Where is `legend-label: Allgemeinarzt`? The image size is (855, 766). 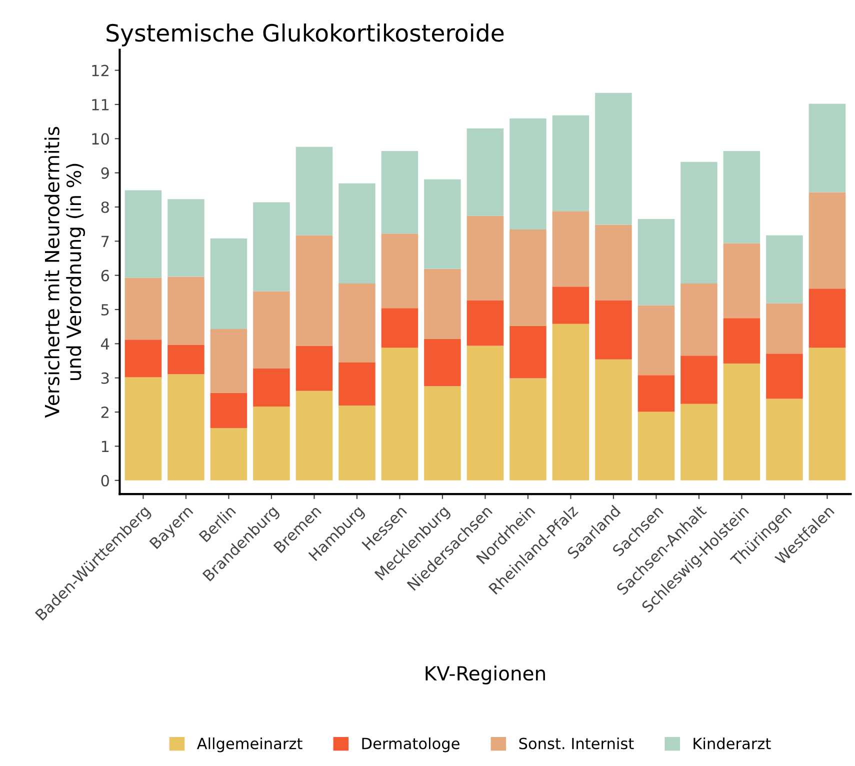
legend-label: Allgemeinarzt is located at coordinates (249, 744).